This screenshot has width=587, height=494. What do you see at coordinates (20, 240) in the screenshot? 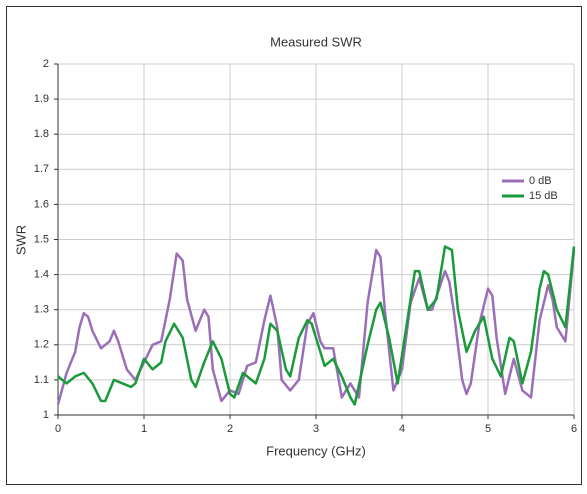
I see `y-axis-label: SWR` at bounding box center [20, 240].